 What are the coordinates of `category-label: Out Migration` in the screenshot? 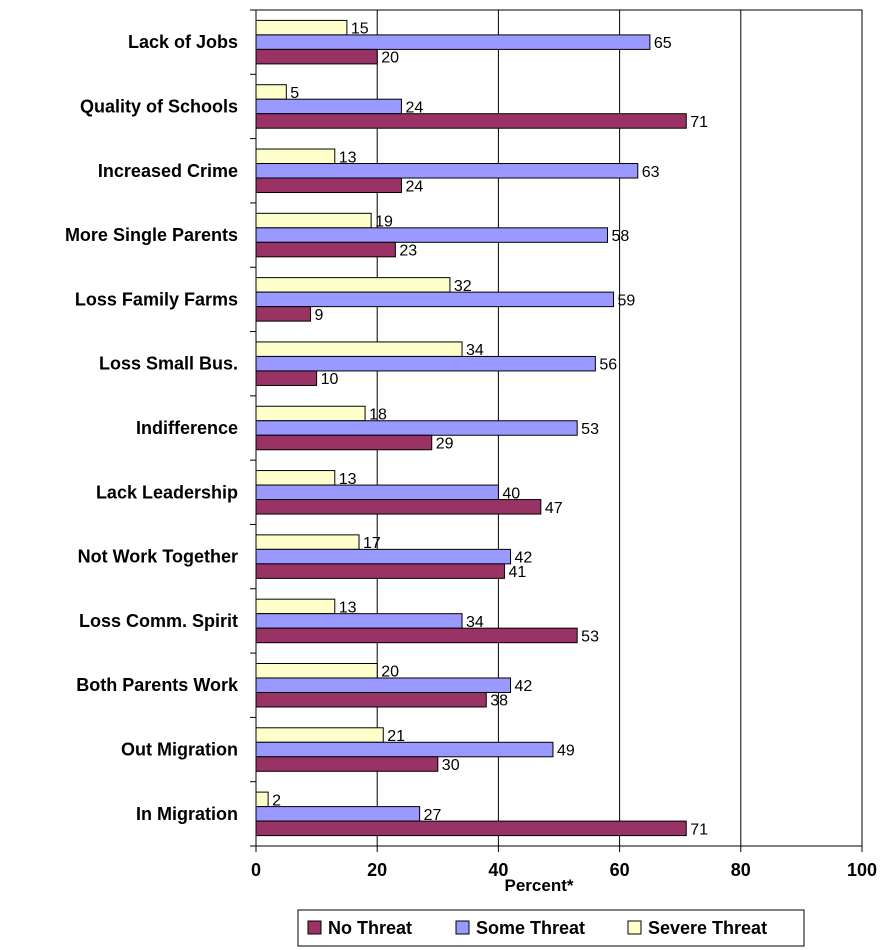 It's located at (179, 750).